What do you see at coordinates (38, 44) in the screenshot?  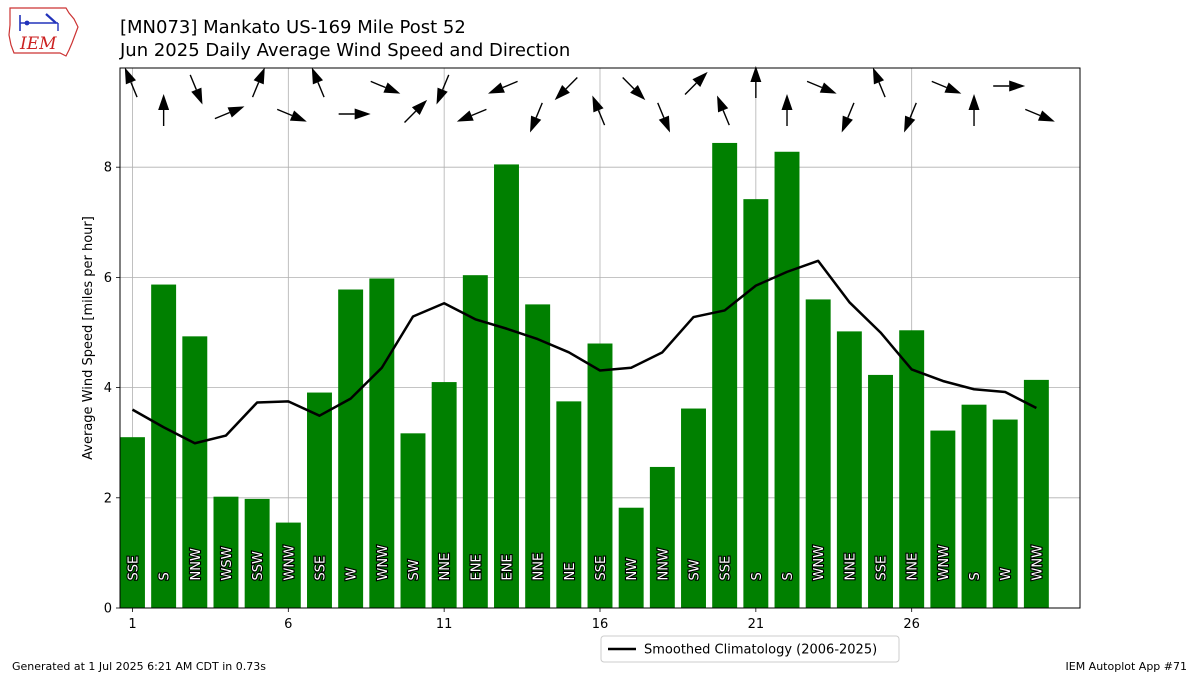 I see `logo-text: IEM` at bounding box center [38, 44].